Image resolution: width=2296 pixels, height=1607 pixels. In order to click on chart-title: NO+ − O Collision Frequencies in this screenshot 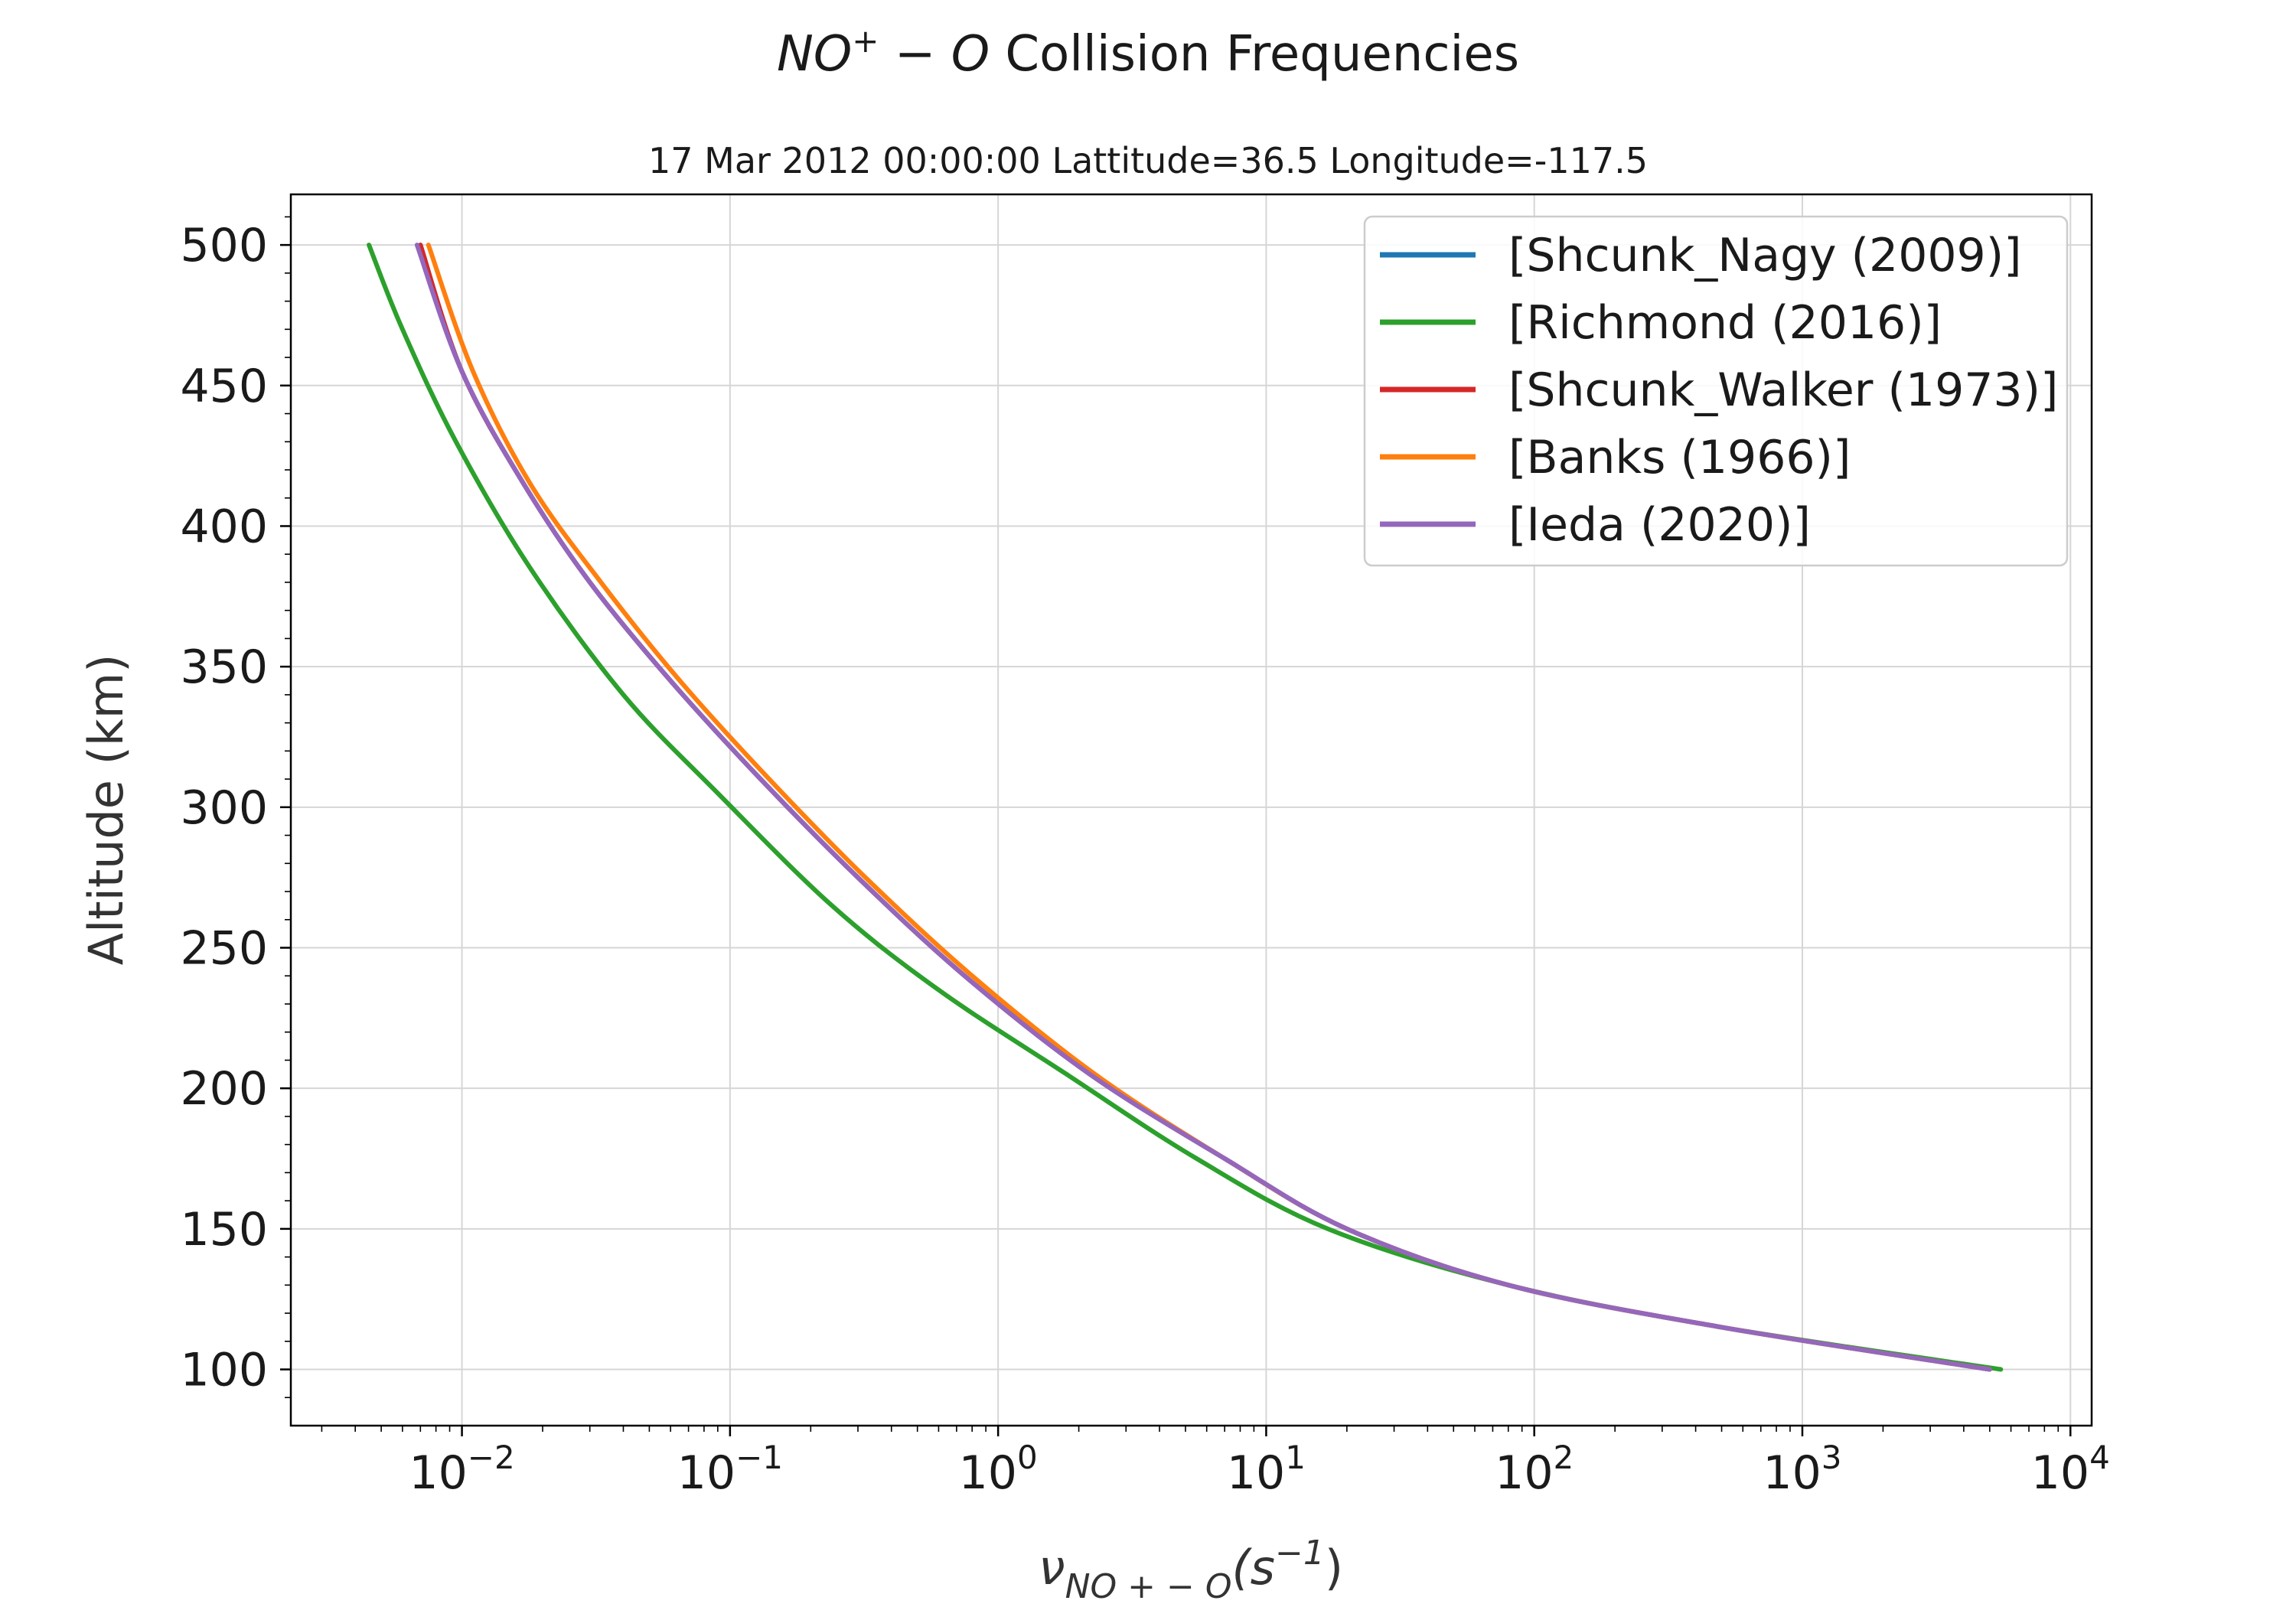, I will do `click(1148, 53)`.